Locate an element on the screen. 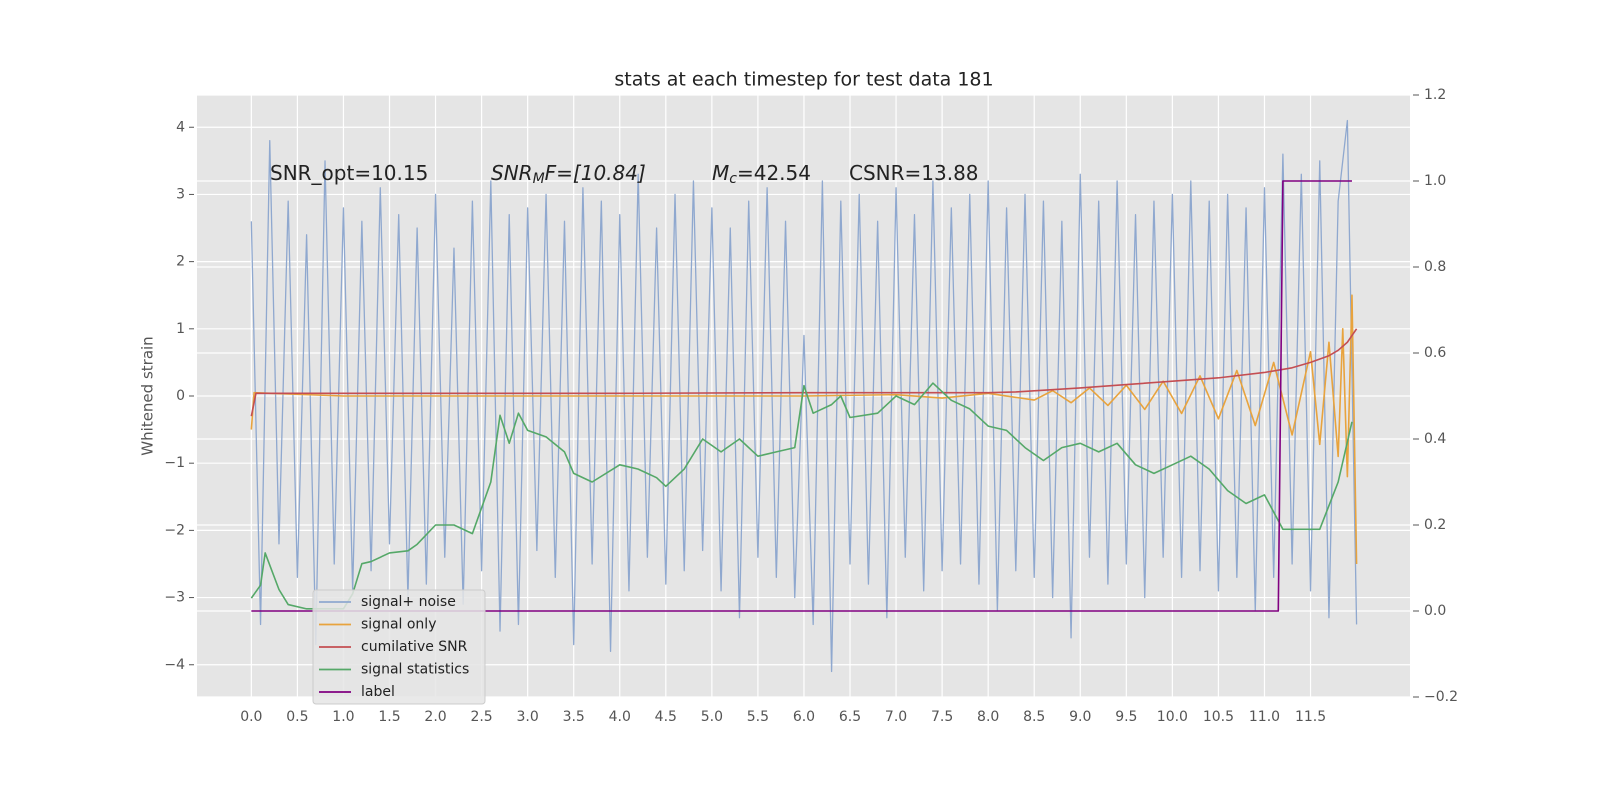 Image resolution: width=1600 pixels, height=804 pixels. y-tick-label: 0 is located at coordinates (180, 396).